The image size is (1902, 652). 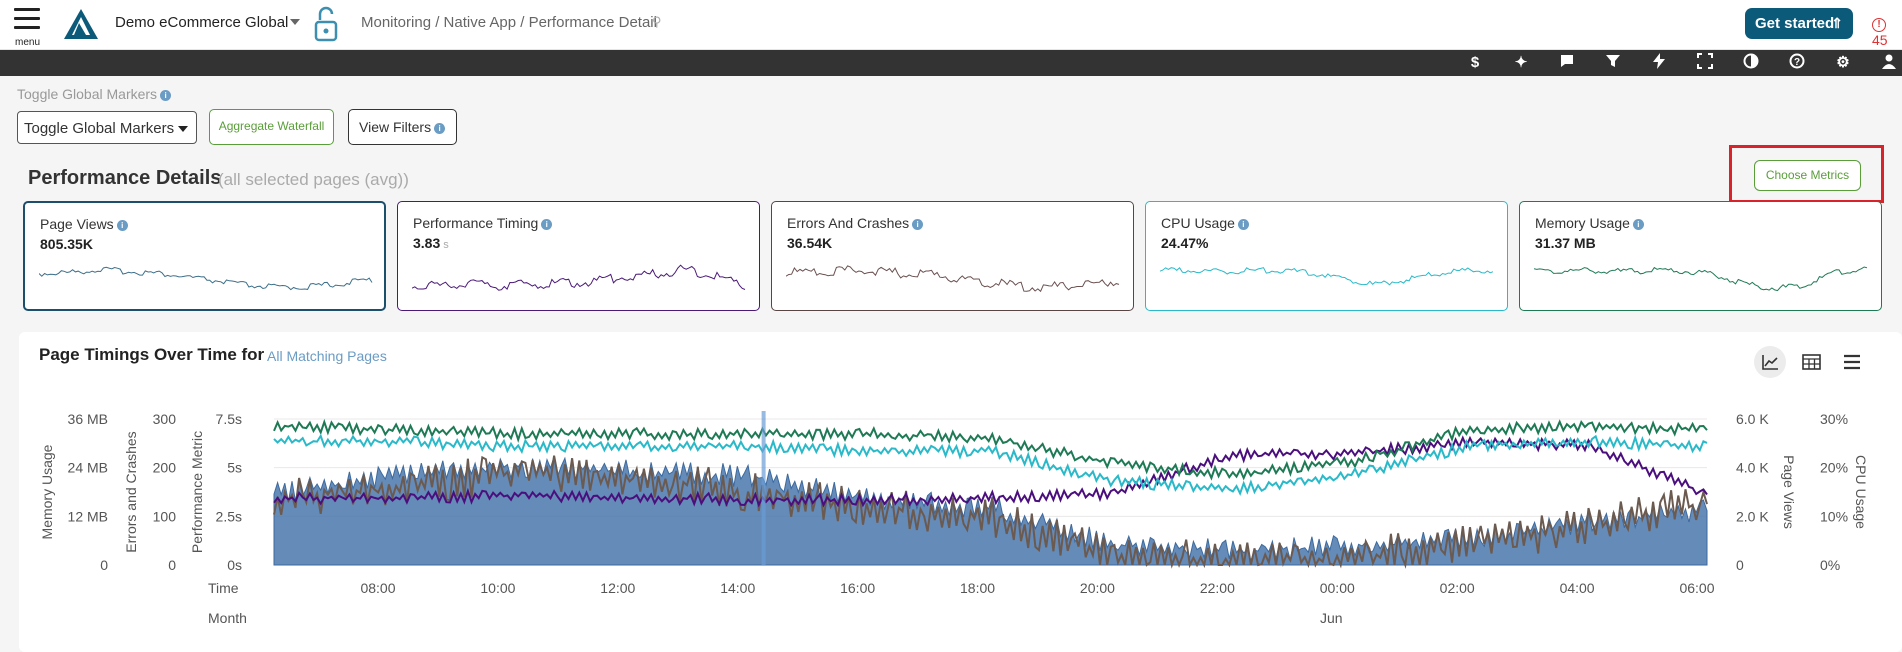 I want to click on all-matching-pages-link: All Matching Pages, so click(x=327, y=356).